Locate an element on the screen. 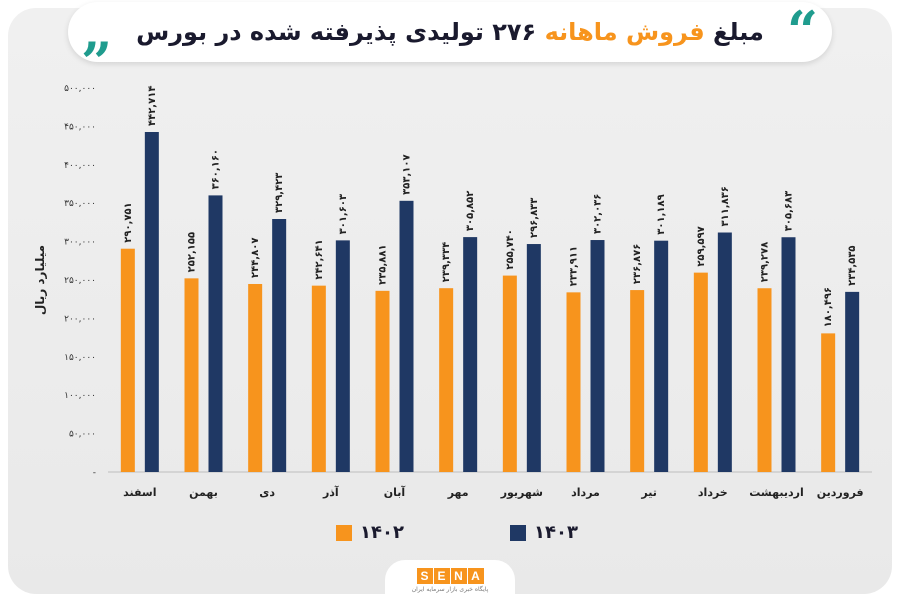 The height and width of the screenshot is (600, 900). data-label: ۲۵۲,۱۵۵ is located at coordinates (192, 252).